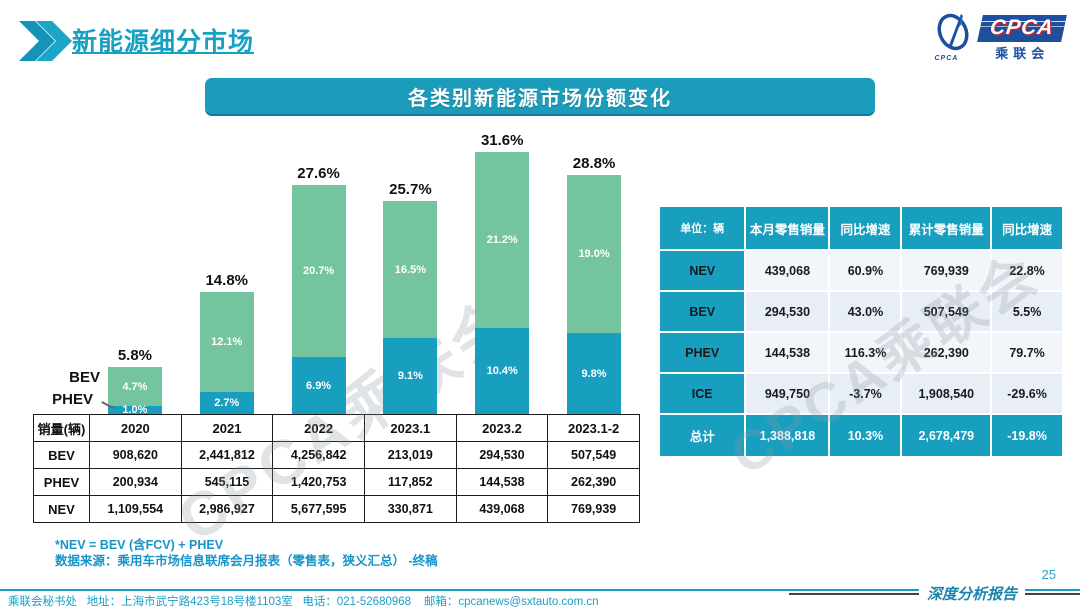 The width and height of the screenshot is (1080, 608). Describe the element at coordinates (702, 311) in the screenshot. I see `summary-row-label: BEV` at that location.